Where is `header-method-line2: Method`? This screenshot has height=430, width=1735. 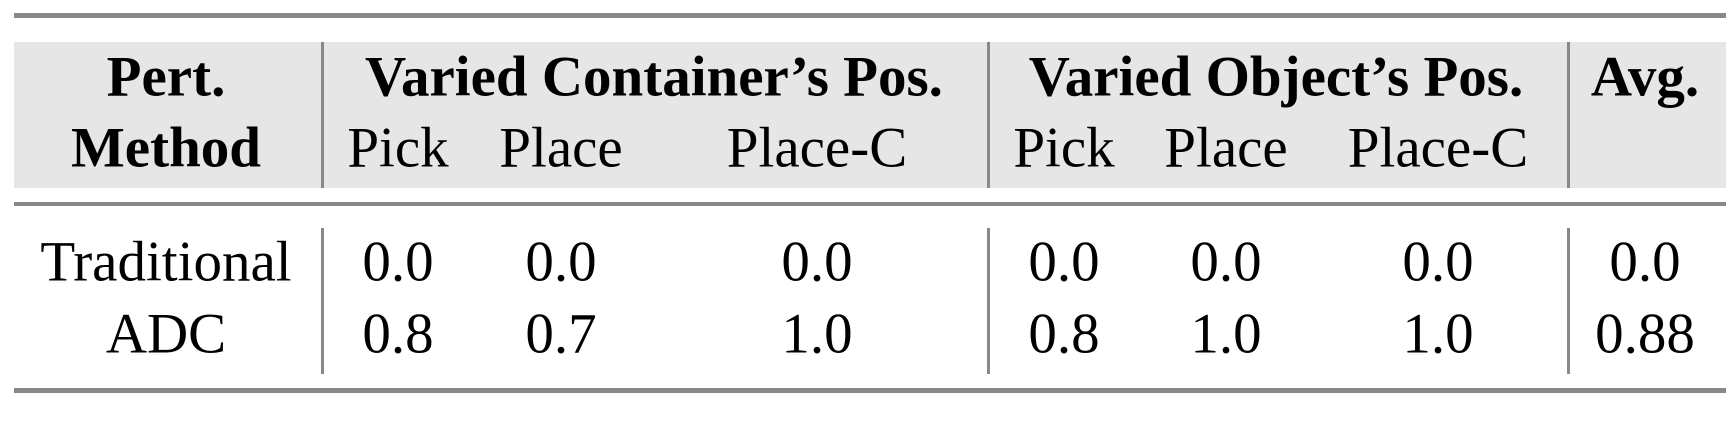 header-method-line2: Method is located at coordinates (166, 148).